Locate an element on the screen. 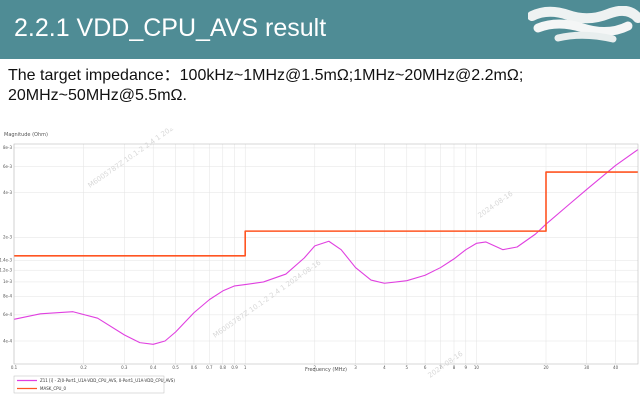 The image size is (640, 401). legend-box is located at coordinates (89, 384).